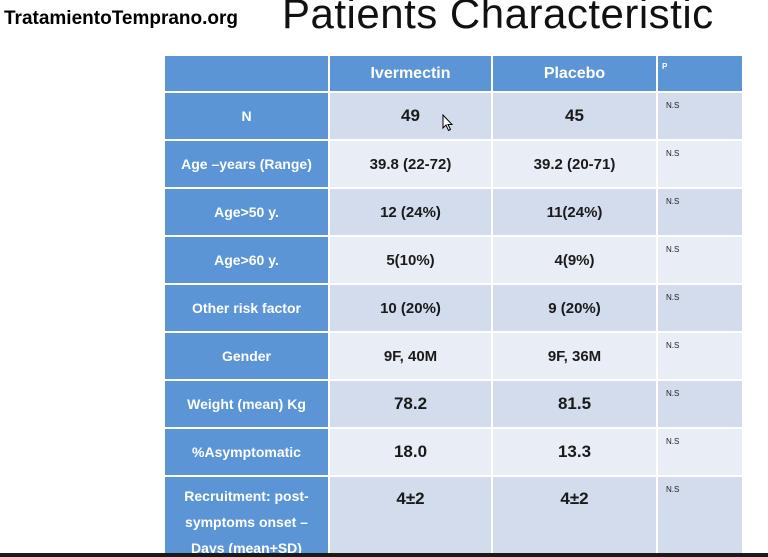 Image resolution: width=768 pixels, height=557 pixels. I want to click on table-header-row: Ivermectin Placebo P, so click(453, 73).